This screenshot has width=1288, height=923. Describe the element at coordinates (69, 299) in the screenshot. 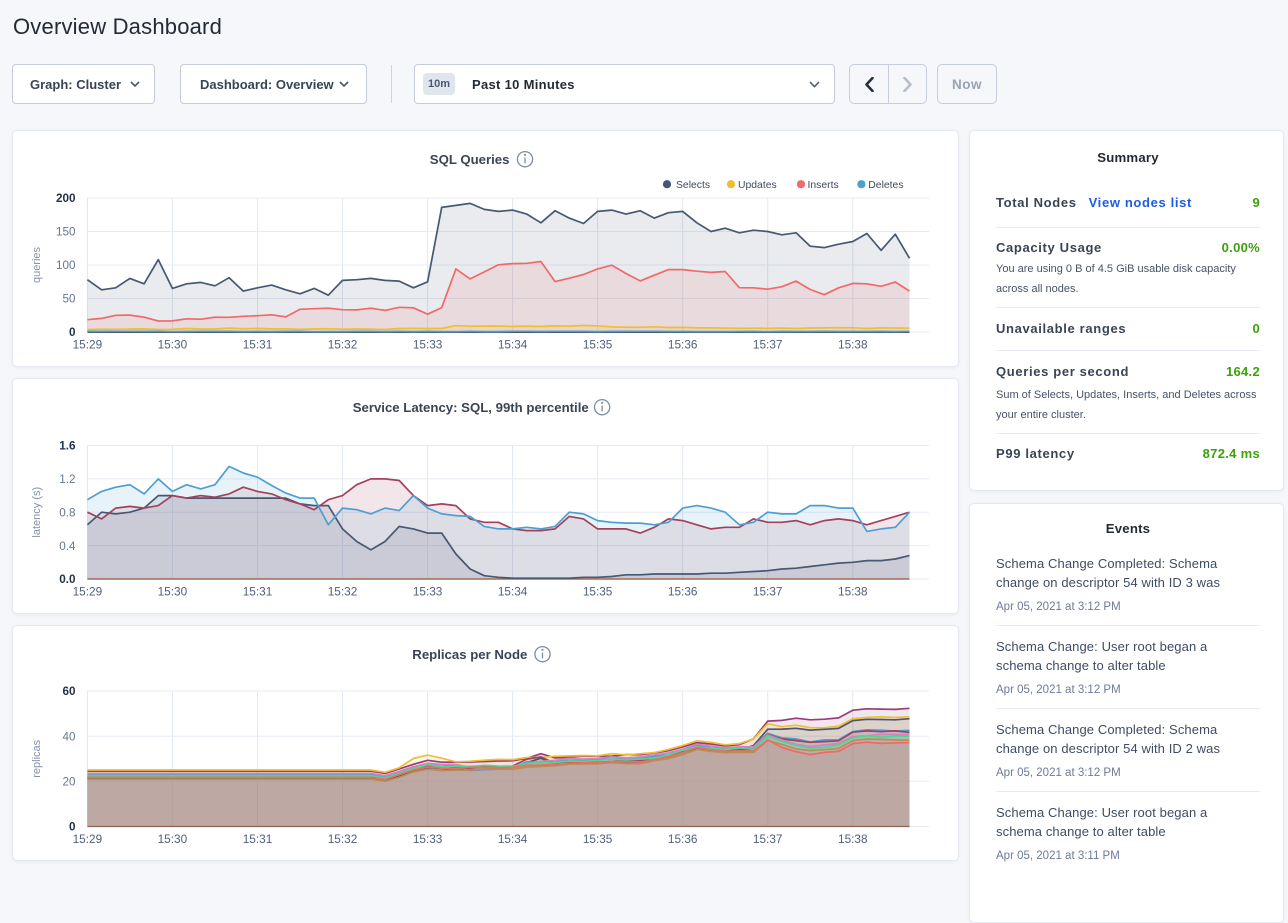

I see `svg-text: 50` at that location.